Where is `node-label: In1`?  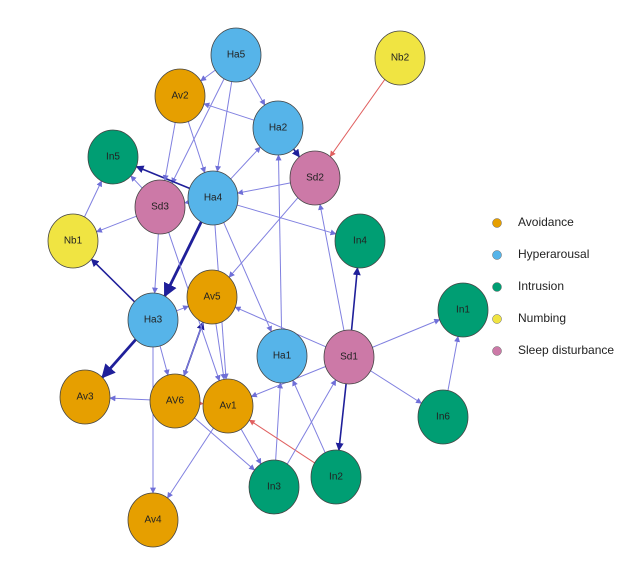
node-label: In1 is located at coordinates (463, 310).